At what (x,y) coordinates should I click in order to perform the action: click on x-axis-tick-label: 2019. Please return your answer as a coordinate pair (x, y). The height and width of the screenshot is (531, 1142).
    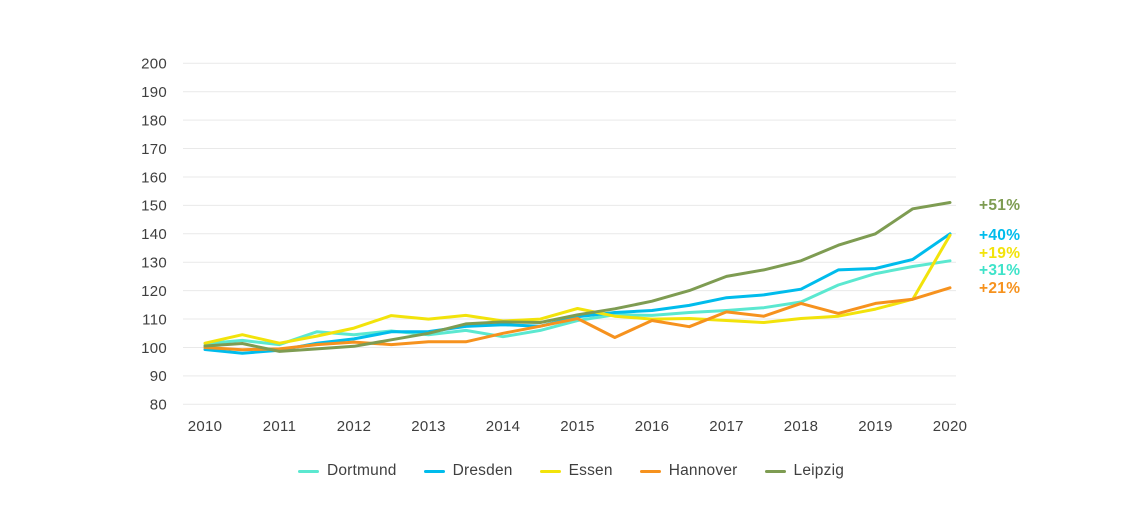
    Looking at the image, I should click on (875, 426).